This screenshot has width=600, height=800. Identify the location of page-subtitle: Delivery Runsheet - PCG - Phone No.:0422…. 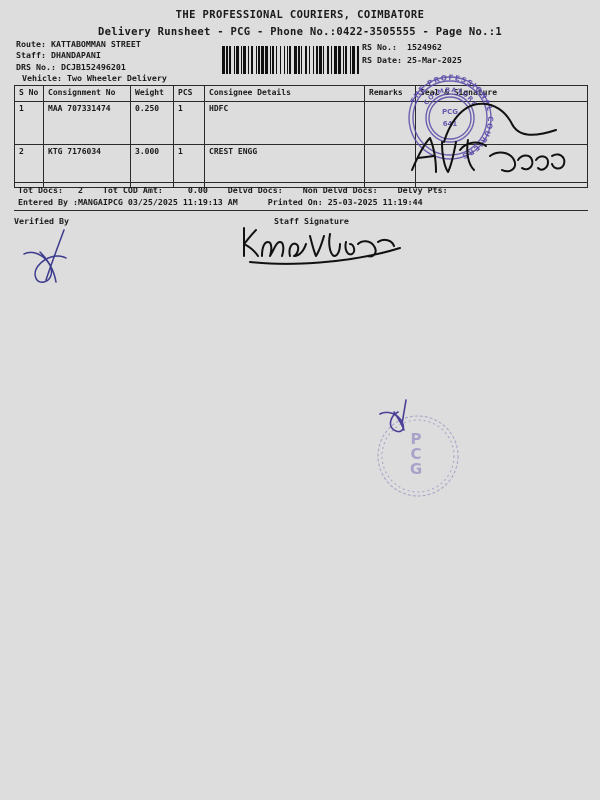
(300, 32).